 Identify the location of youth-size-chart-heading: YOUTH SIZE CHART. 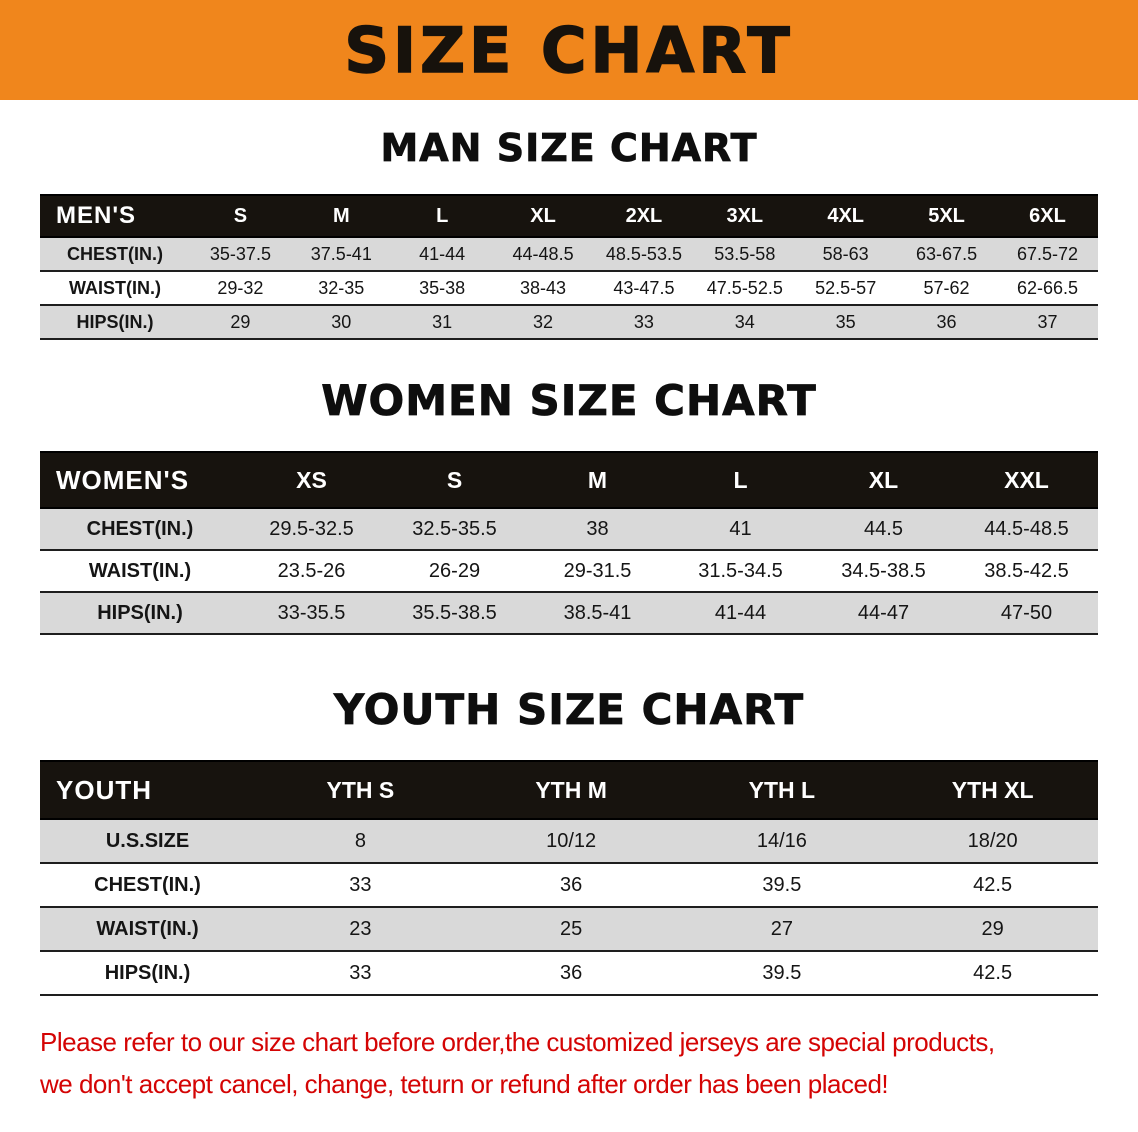
(569, 710).